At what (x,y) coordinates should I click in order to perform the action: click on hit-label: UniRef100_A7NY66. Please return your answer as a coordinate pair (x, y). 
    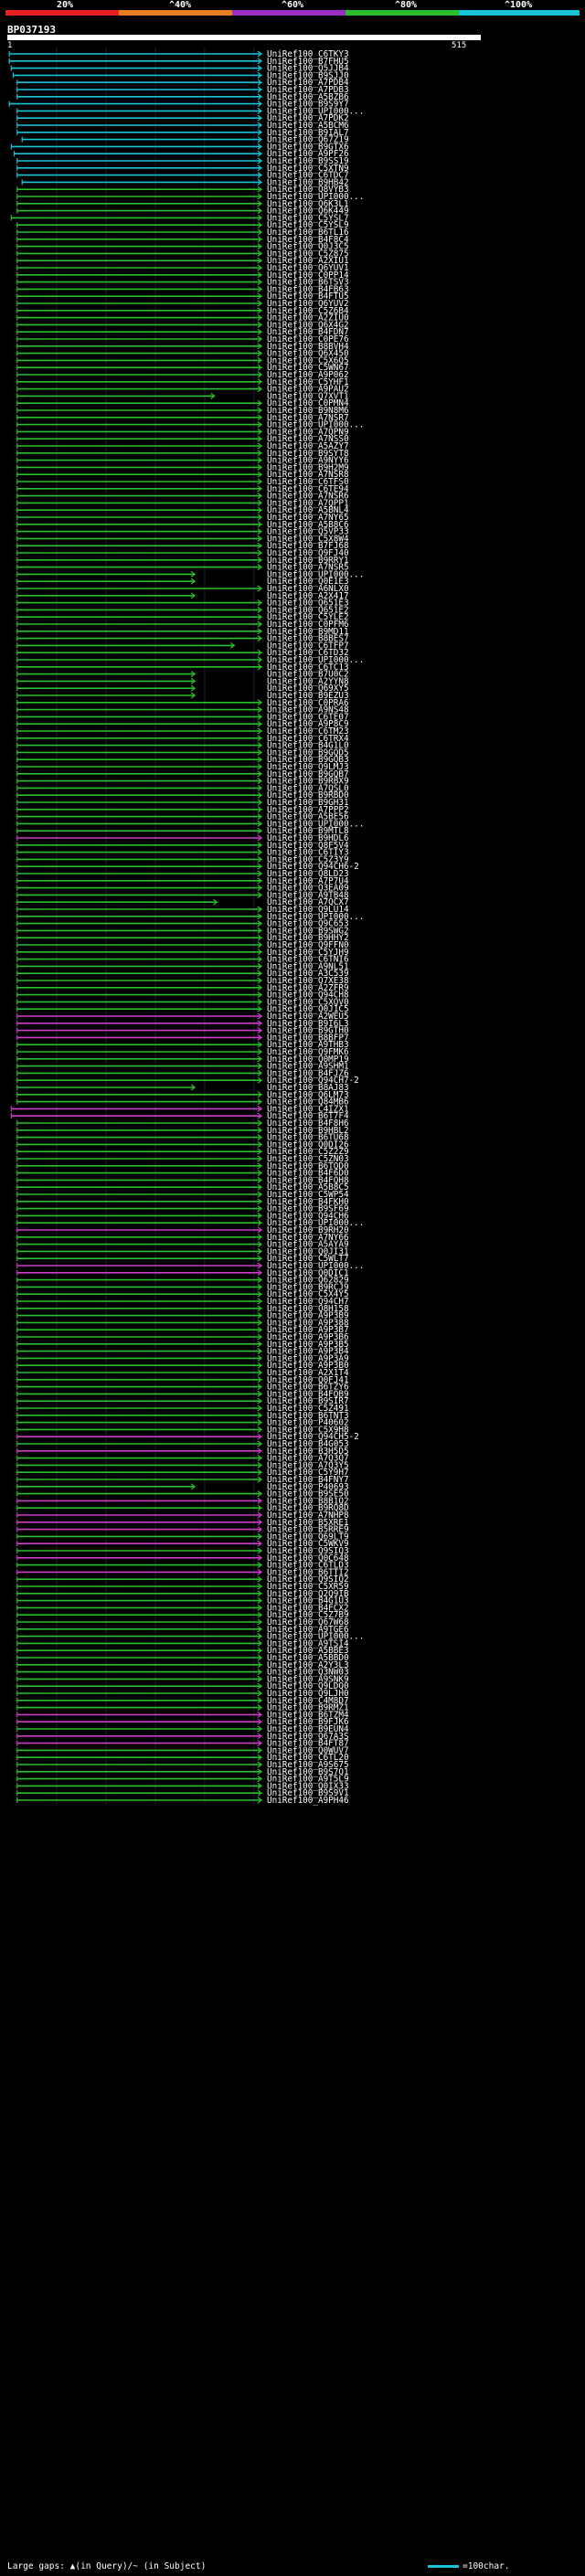
    Looking at the image, I should click on (308, 1238).